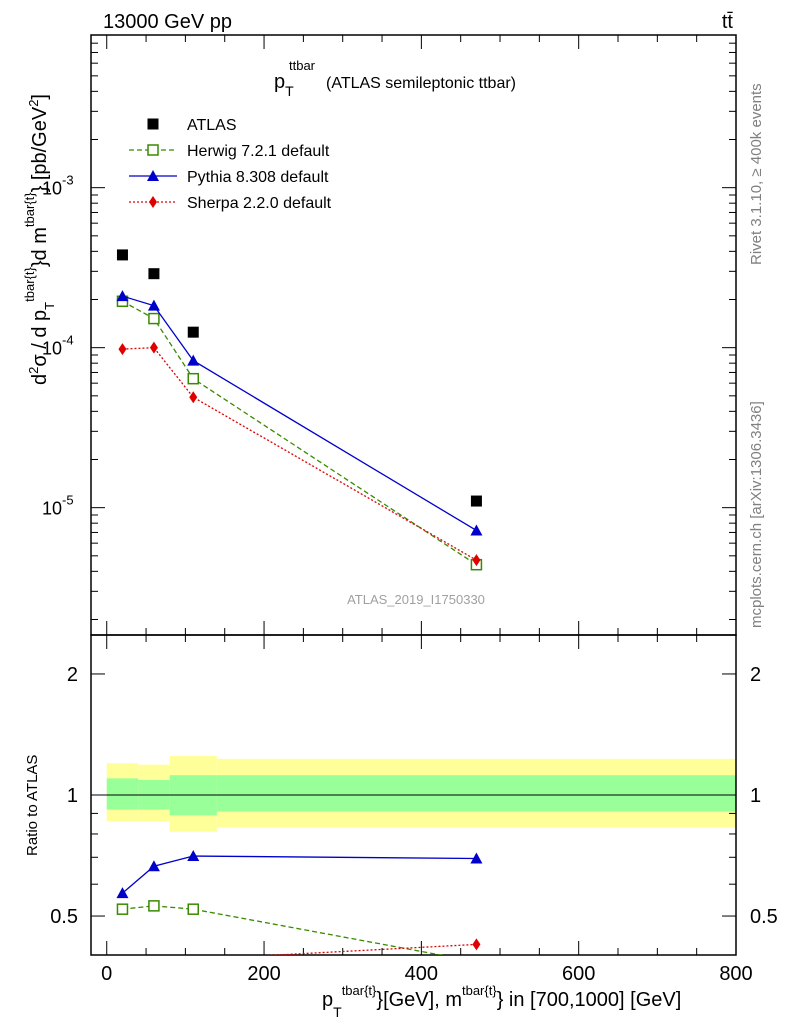 The image size is (786, 1024). What do you see at coordinates (421, 83) in the screenshot?
I see `title-rest: (ATLAS semileptonic ttbar)` at bounding box center [421, 83].